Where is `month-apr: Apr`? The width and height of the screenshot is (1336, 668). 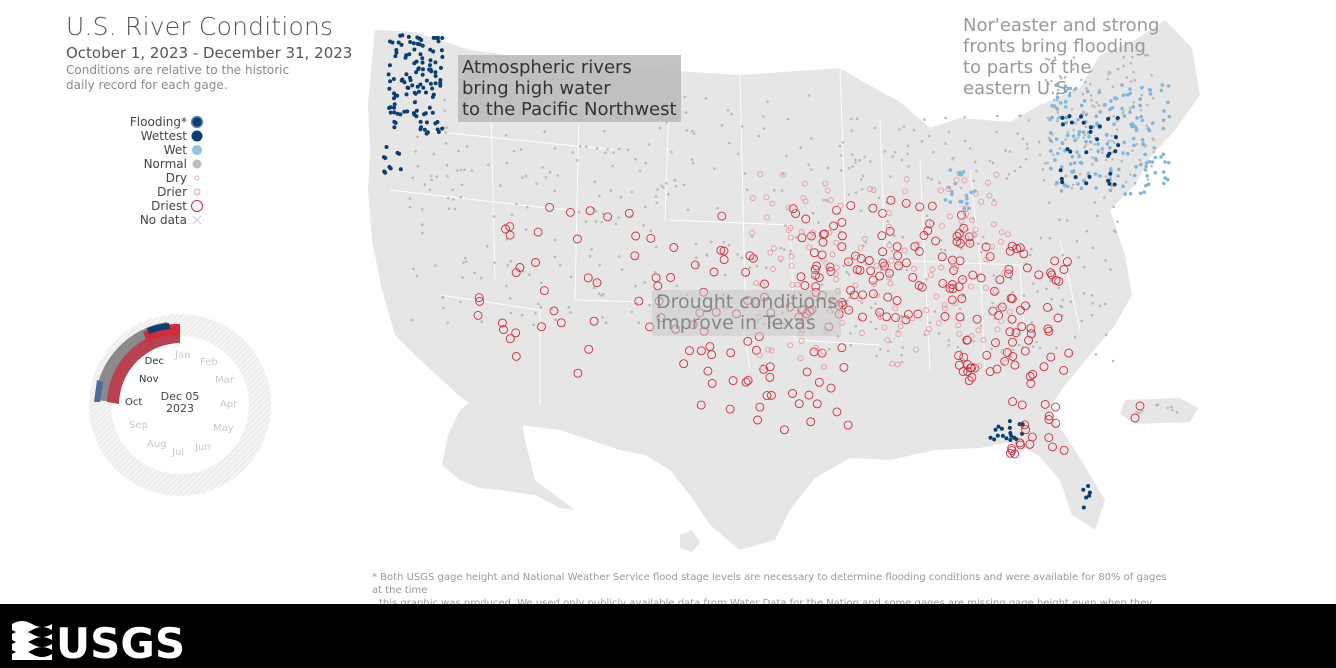
month-apr: Apr is located at coordinates (229, 404).